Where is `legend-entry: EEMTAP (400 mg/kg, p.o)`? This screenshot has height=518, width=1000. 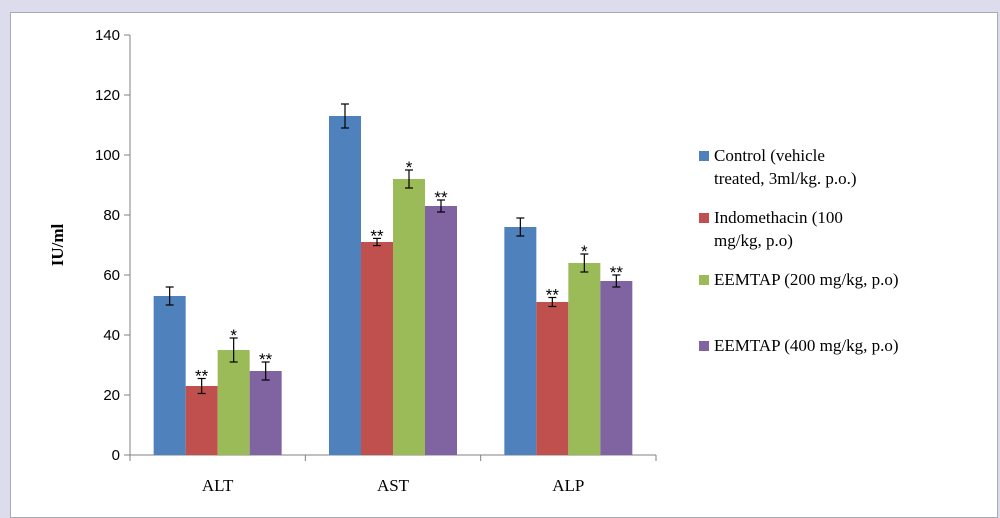 legend-entry: EEMTAP (400 mg/kg, p.o) is located at coordinates (806, 345).